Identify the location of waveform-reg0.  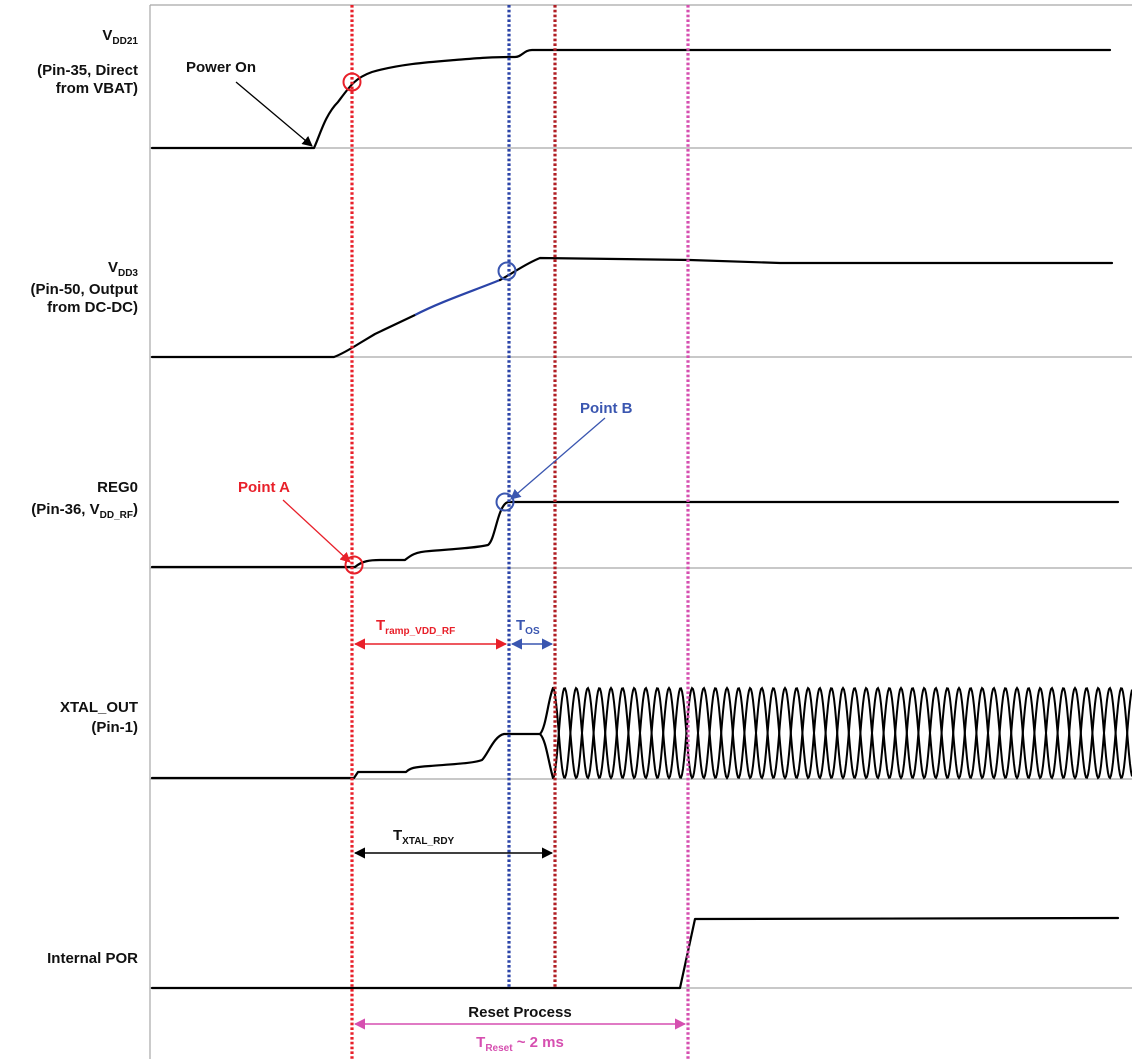
(635, 534).